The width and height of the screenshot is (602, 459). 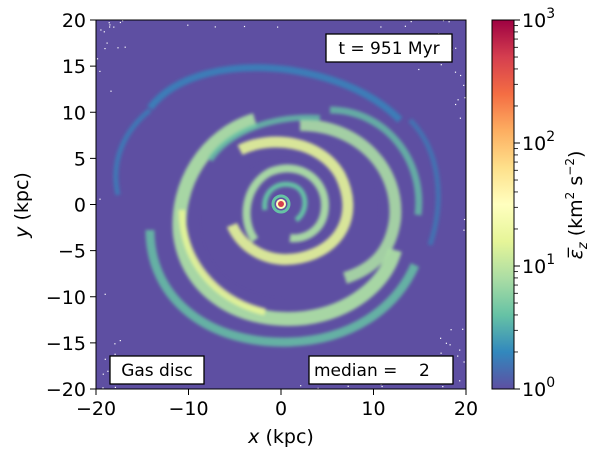 I want to click on arm-bottom-outer, so click(x=282, y=288).